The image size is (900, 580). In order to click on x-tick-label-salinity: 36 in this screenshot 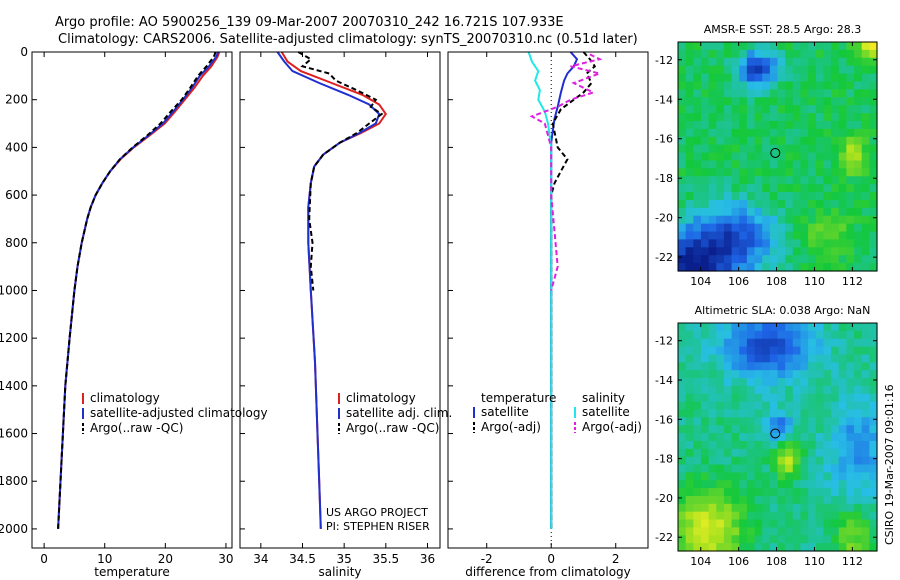, I will do `click(427, 559)`.